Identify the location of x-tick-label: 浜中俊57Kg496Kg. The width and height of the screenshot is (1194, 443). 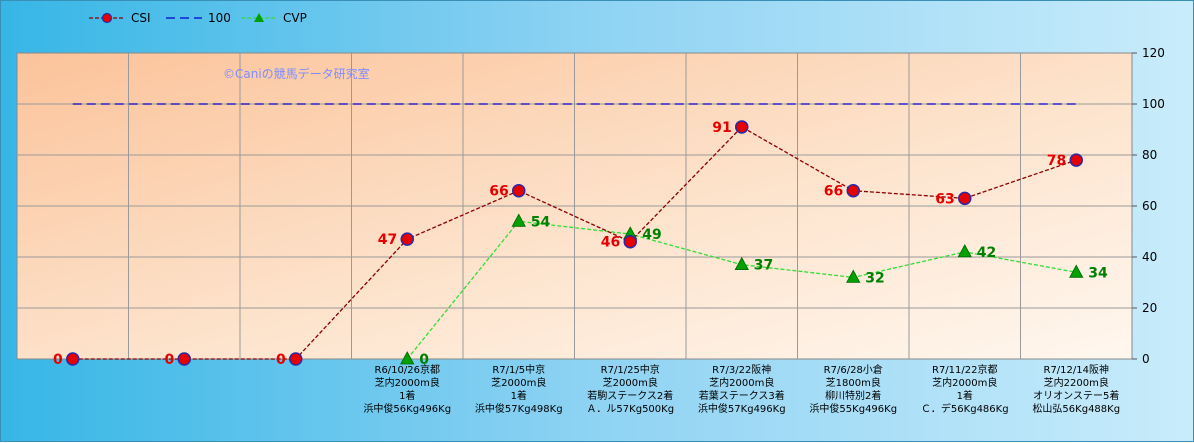
(742, 408).